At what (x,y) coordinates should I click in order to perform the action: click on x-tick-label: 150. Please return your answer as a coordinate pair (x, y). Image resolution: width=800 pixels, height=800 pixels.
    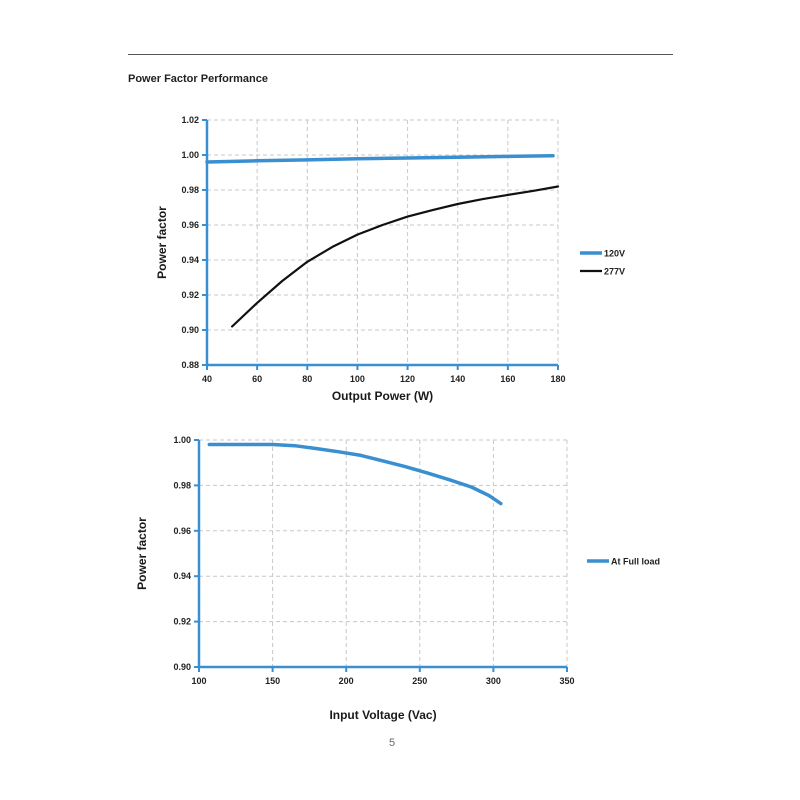
    Looking at the image, I should click on (272, 681).